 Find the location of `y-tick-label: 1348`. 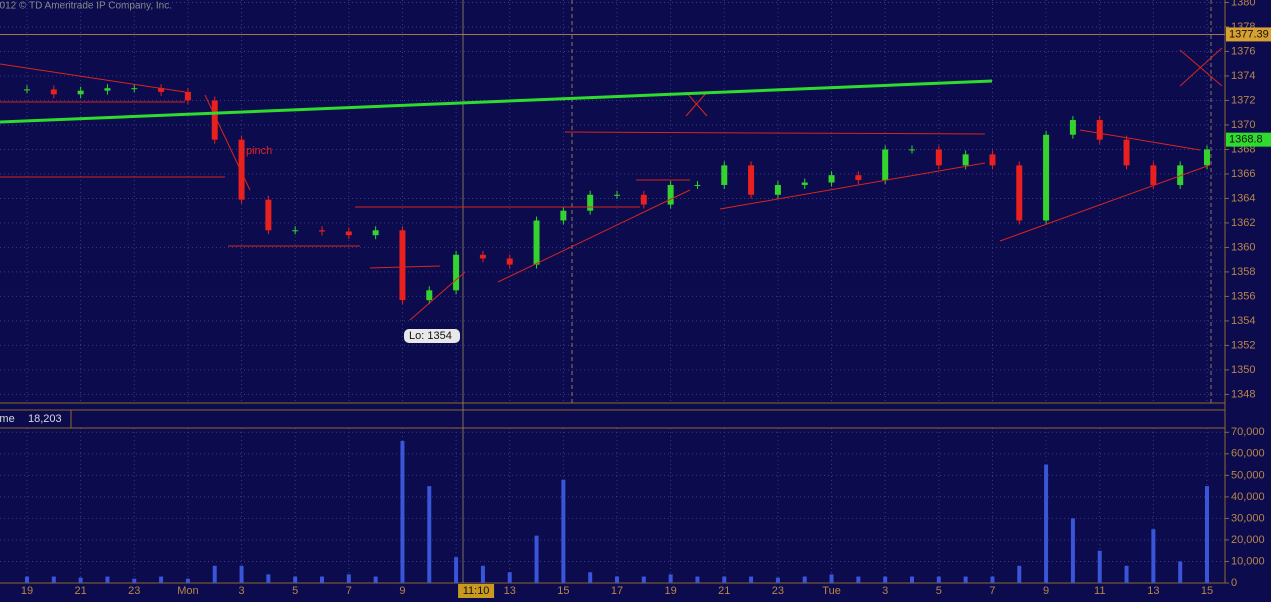

y-tick-label: 1348 is located at coordinates (1243, 394).